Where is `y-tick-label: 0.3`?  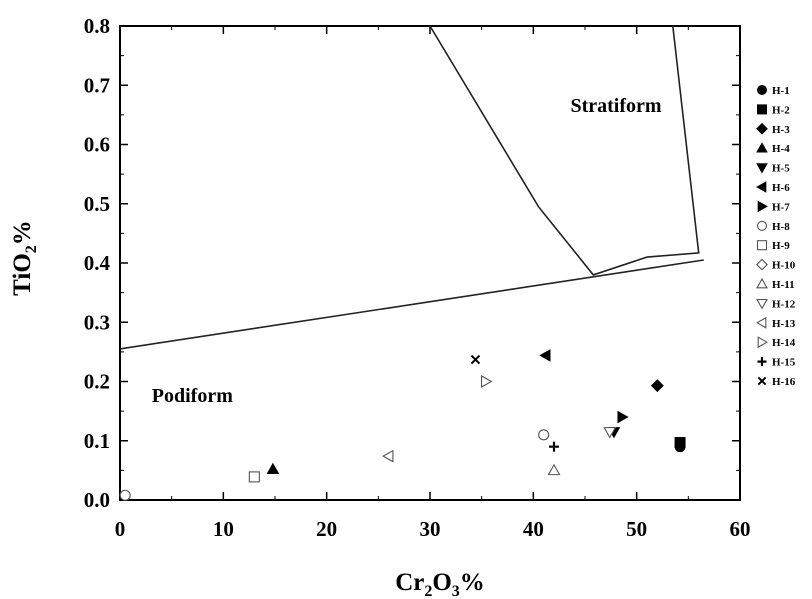
y-tick-label: 0.3 is located at coordinates (97, 322).